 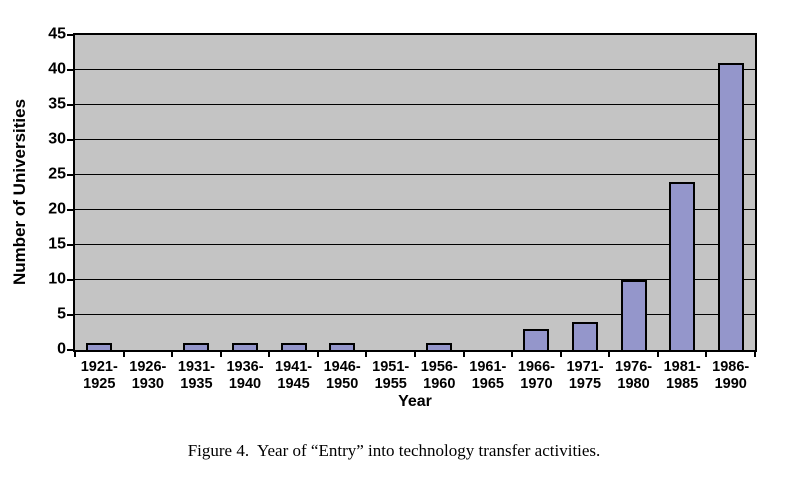 What do you see at coordinates (731, 375) in the screenshot?
I see `x-tick-label-1986-1990: 1986- 1990` at bounding box center [731, 375].